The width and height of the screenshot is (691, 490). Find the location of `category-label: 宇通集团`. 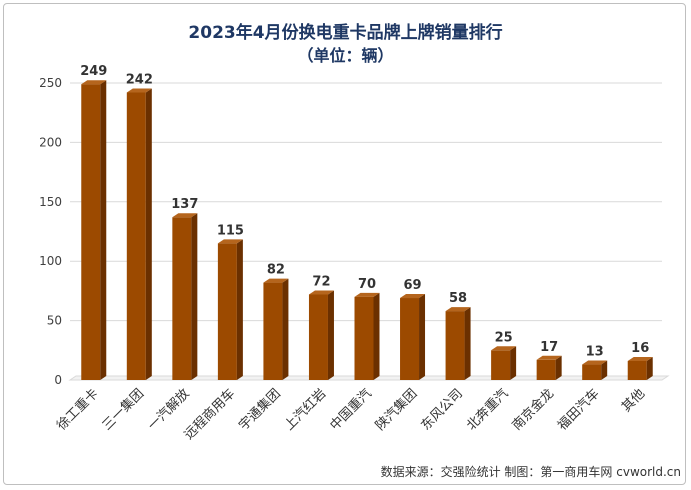

category-label: 宇通集团 is located at coordinates (260, 410).